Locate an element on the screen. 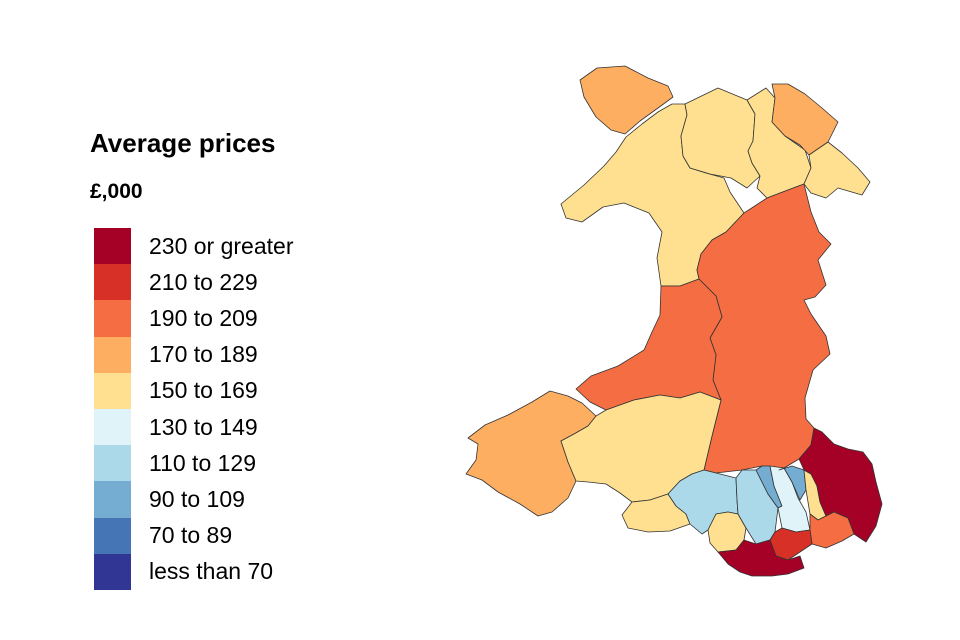 The image size is (960, 640). legend-item: 110 to 129 is located at coordinates (193, 463).